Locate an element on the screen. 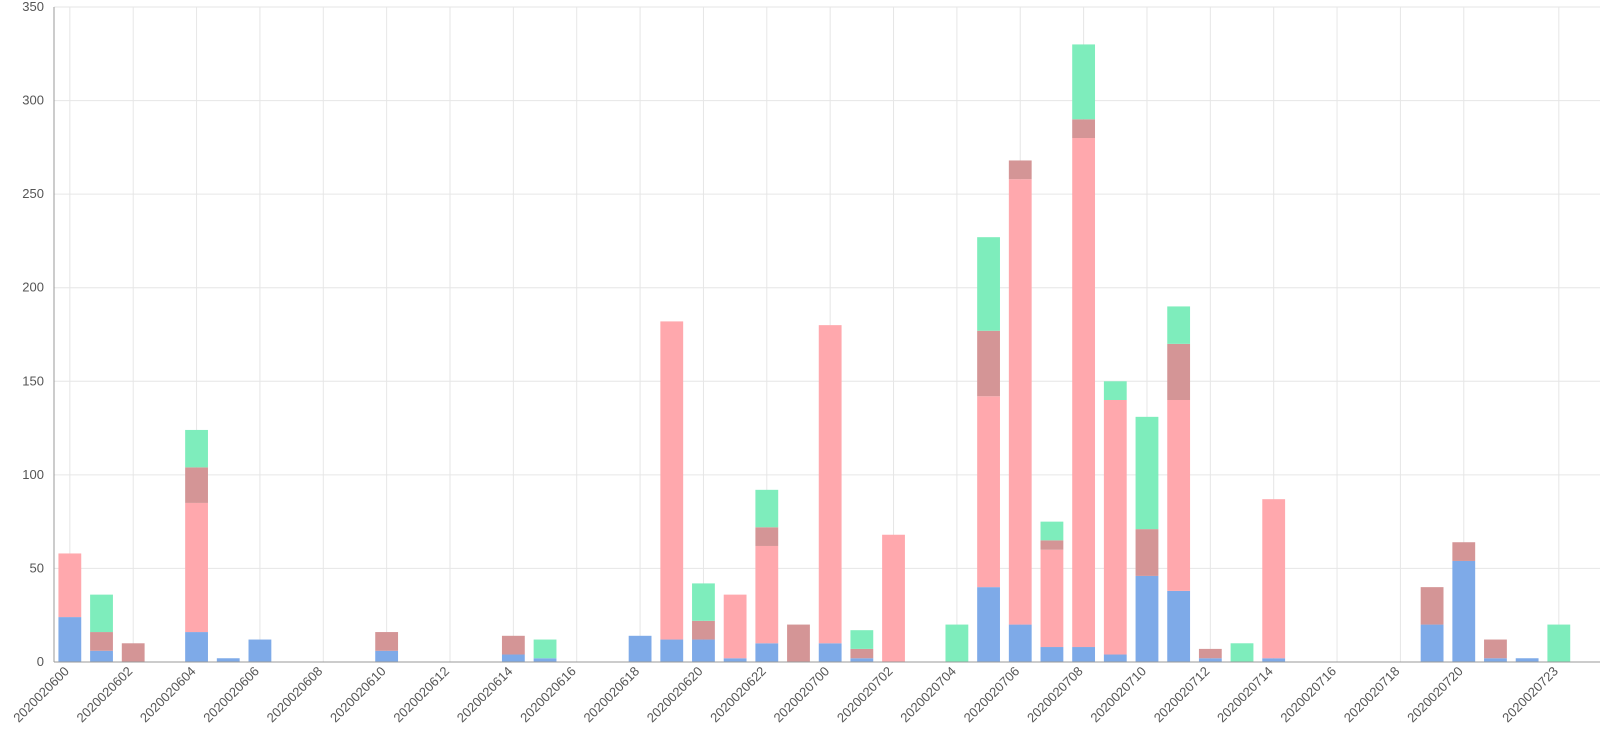 This screenshot has height=729, width=1607. x-tick-label: 2020020608 is located at coordinates (295, 695).